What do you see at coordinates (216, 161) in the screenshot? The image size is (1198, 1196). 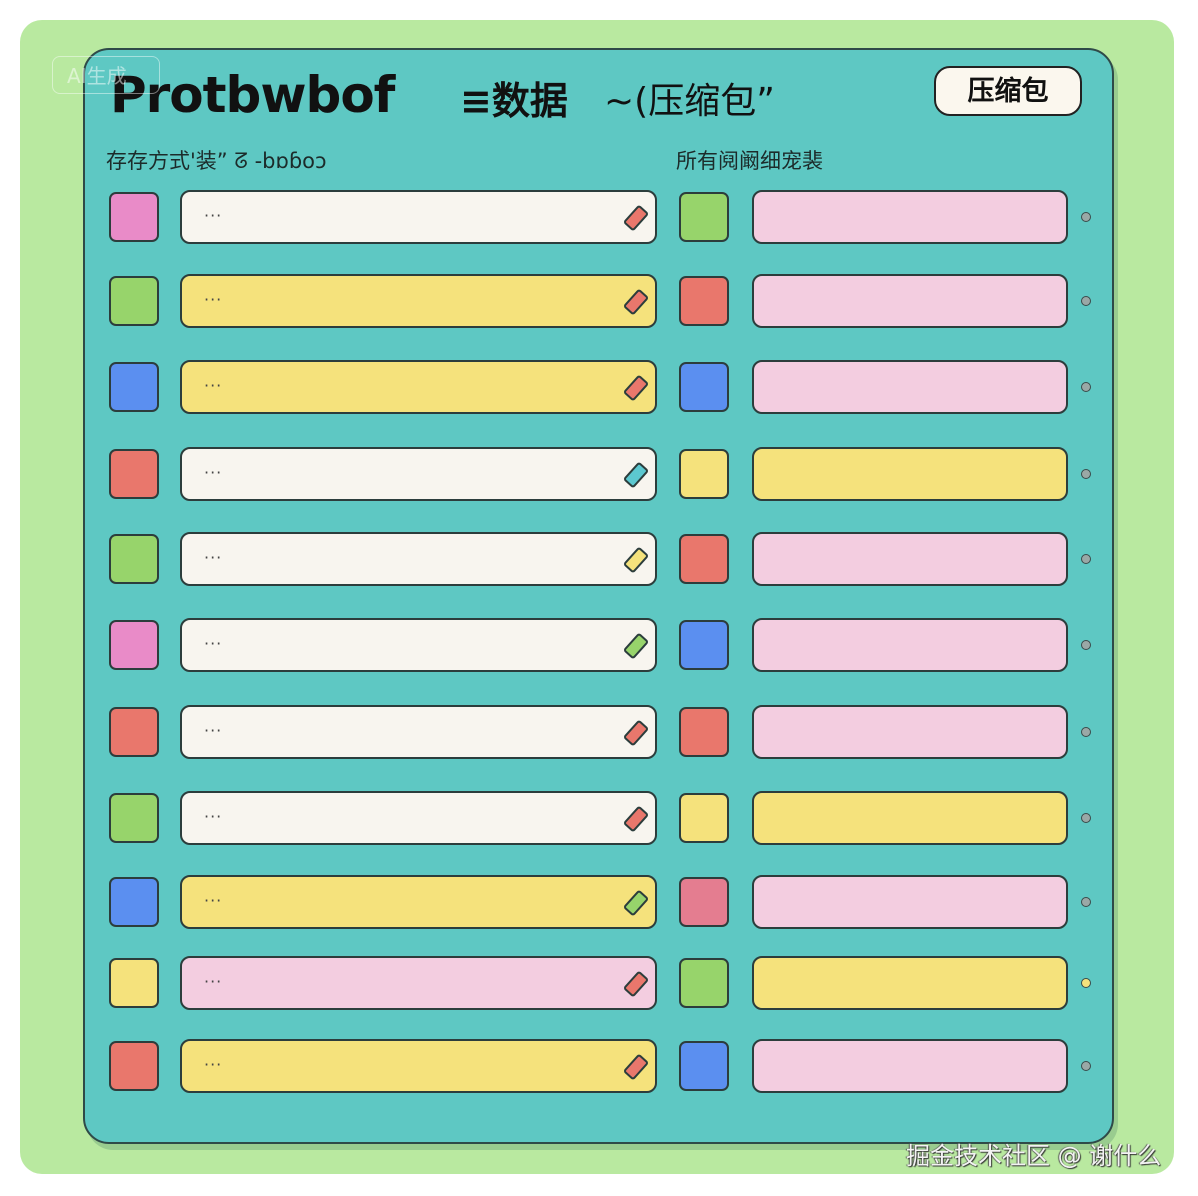 I see `left-column-label: 存存方式'装” ᘔ -bɒɓoɔ` at bounding box center [216, 161].